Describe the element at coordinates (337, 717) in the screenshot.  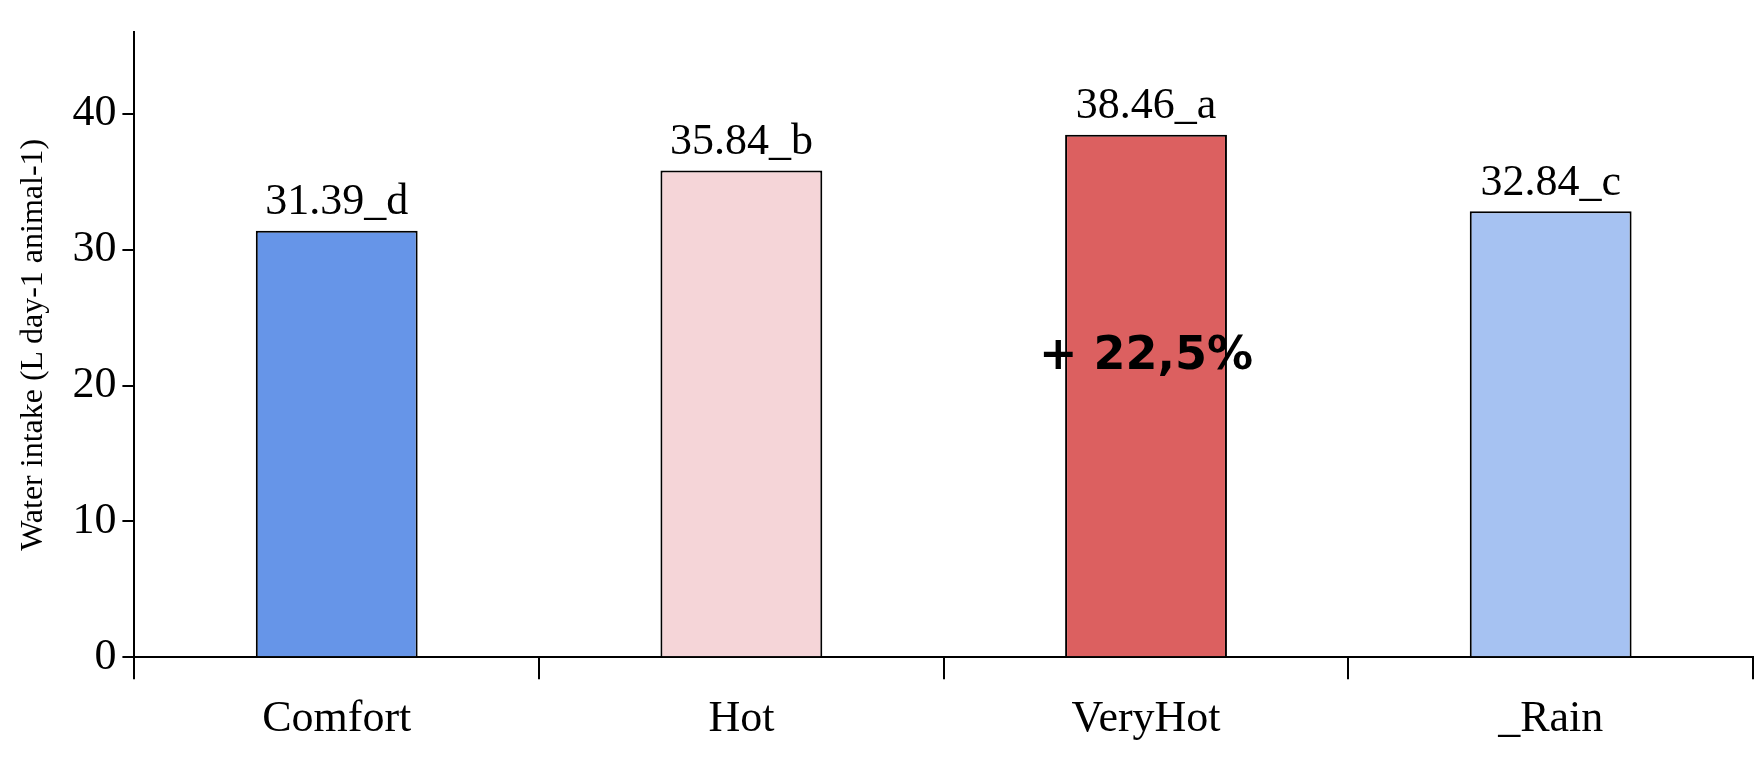
I see `x-tick-label: Comfort` at that location.